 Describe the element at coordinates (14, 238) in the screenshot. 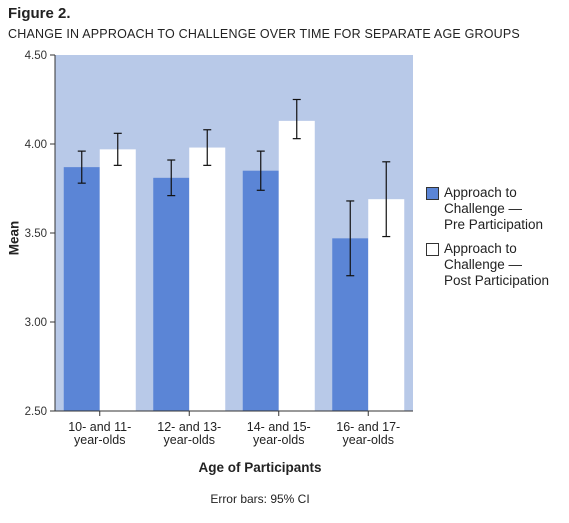

I see `y-axis-label: Mean` at that location.